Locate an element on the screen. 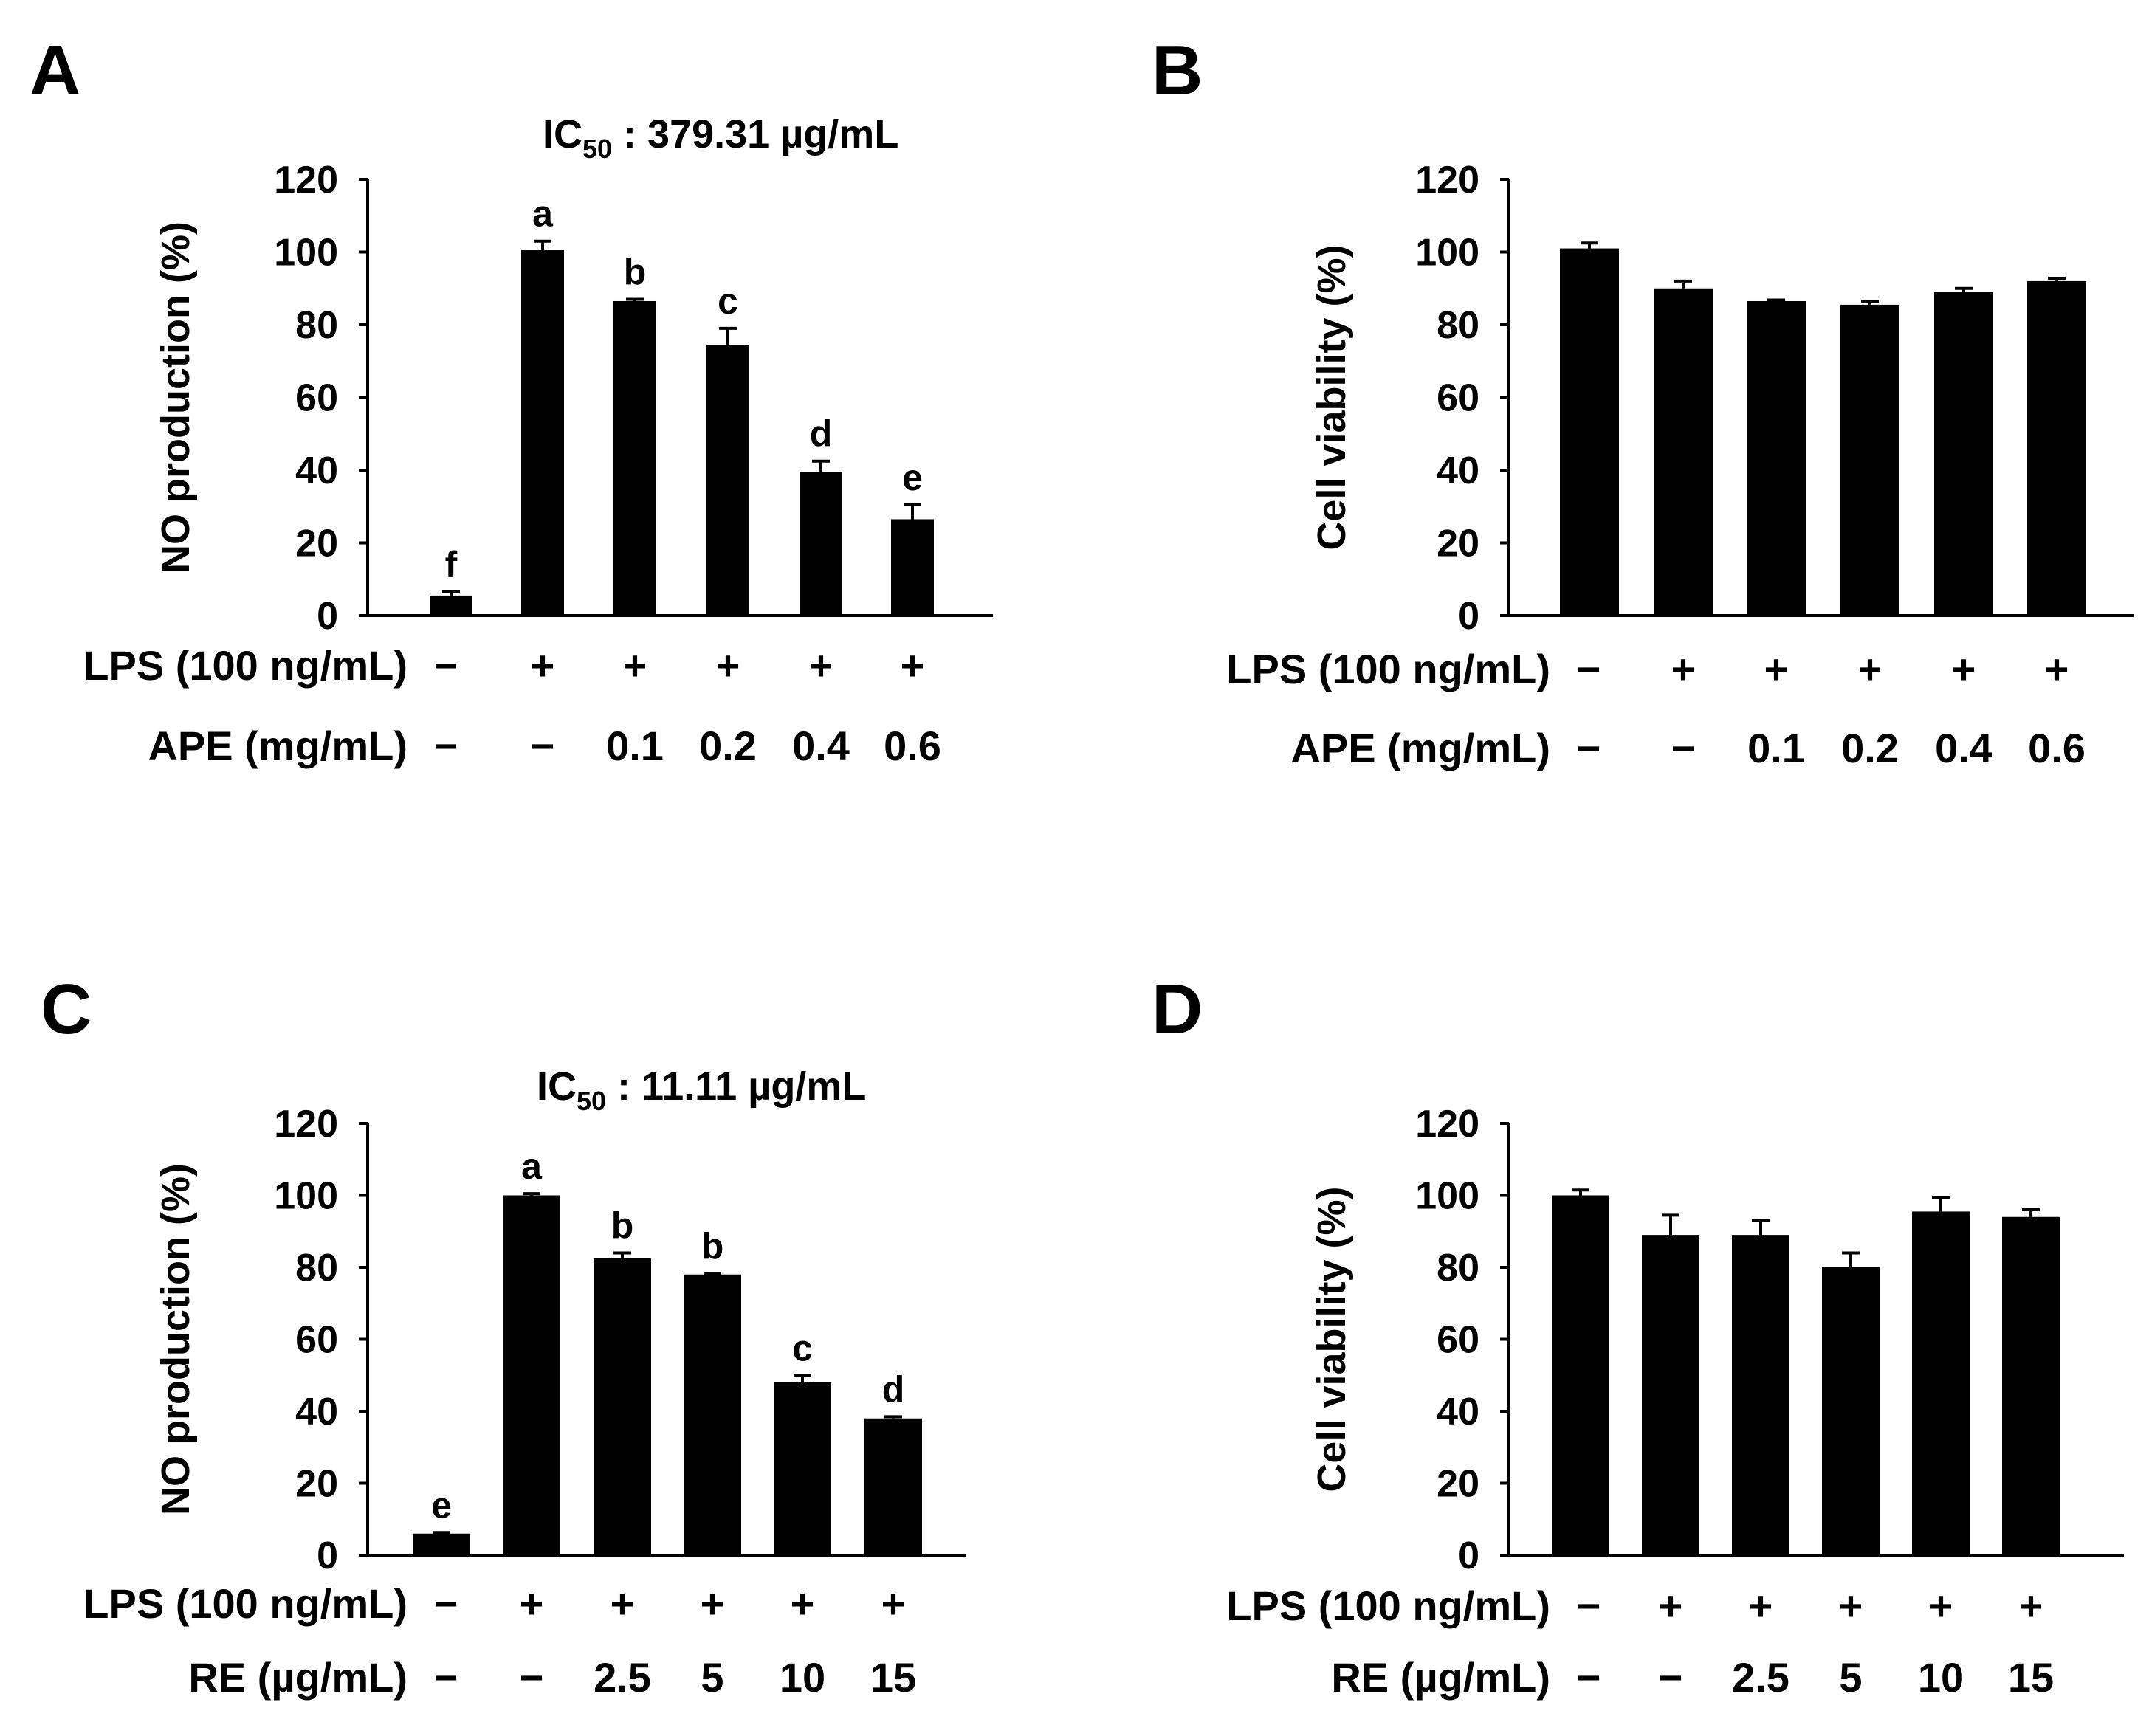 This screenshot has height=1736, width=2149. ic50-annotation: IC50 : 379.31 µg/mL is located at coordinates (720, 138).